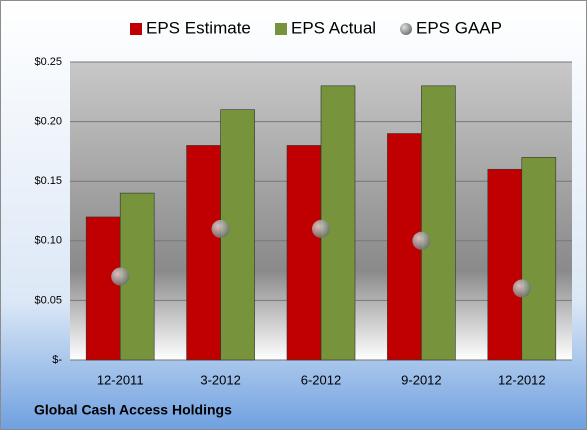 Image resolution: width=587 pixels, height=430 pixels. Describe the element at coordinates (57, 360) in the screenshot. I see `y-tick-label: $-` at that location.